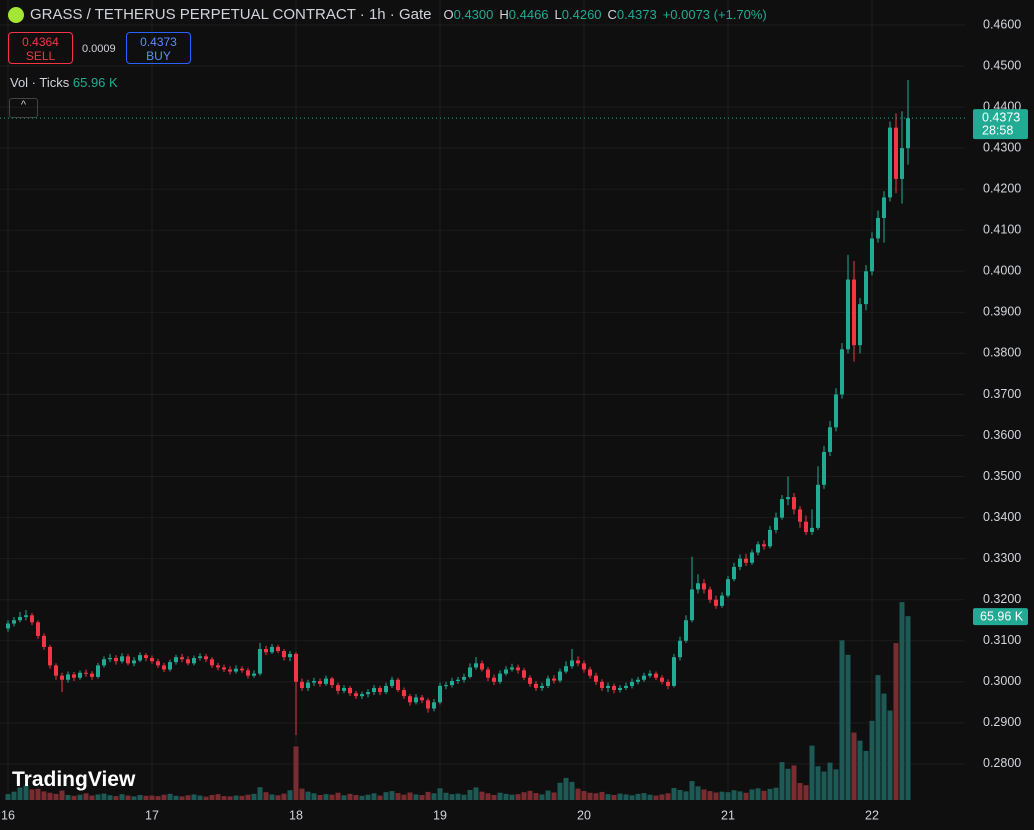 The image size is (1034, 830). Describe the element at coordinates (581, 14) in the screenshot. I see `ohlc-value: 0.4260` at that location.